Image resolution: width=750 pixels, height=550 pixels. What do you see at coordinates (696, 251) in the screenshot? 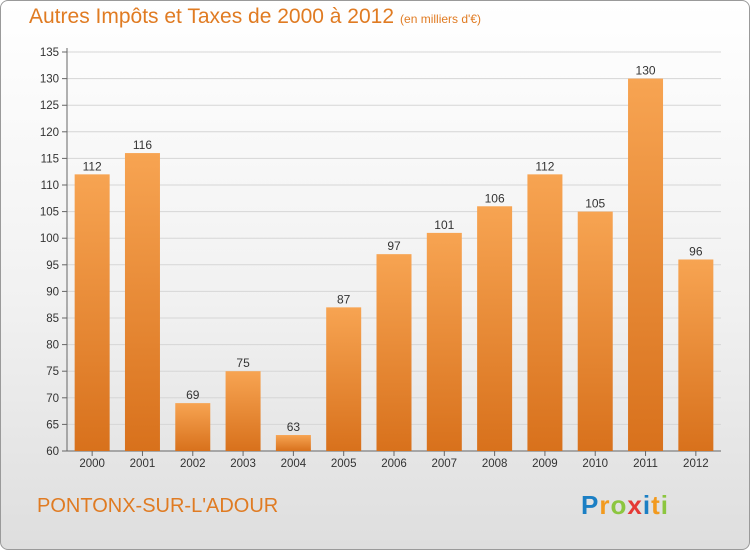
I see `value-label-2012: 96` at bounding box center [696, 251].